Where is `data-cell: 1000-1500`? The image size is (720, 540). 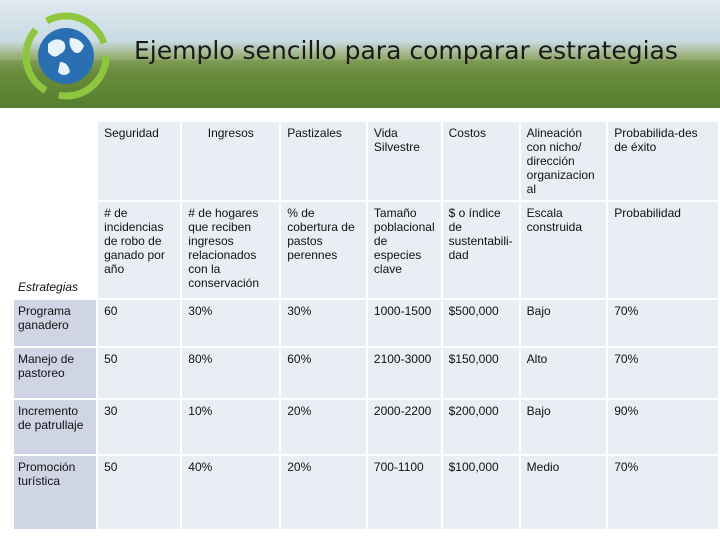 data-cell: 1000-1500 is located at coordinates (404, 323).